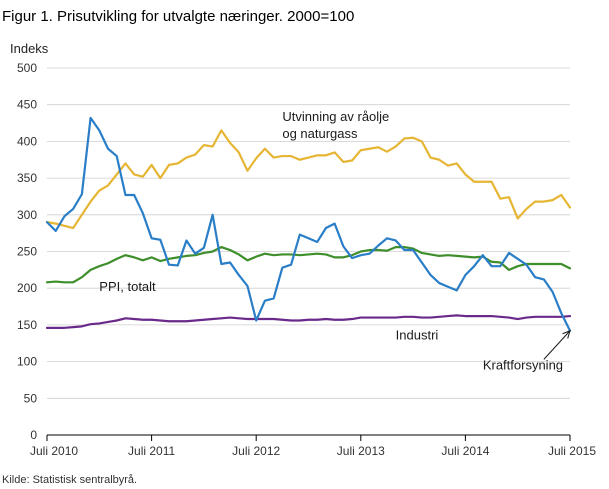 The width and height of the screenshot is (609, 489). Describe the element at coordinates (69, 480) in the screenshot. I see `source-note: Kilde: Statistisk sentralbyrå.` at that location.